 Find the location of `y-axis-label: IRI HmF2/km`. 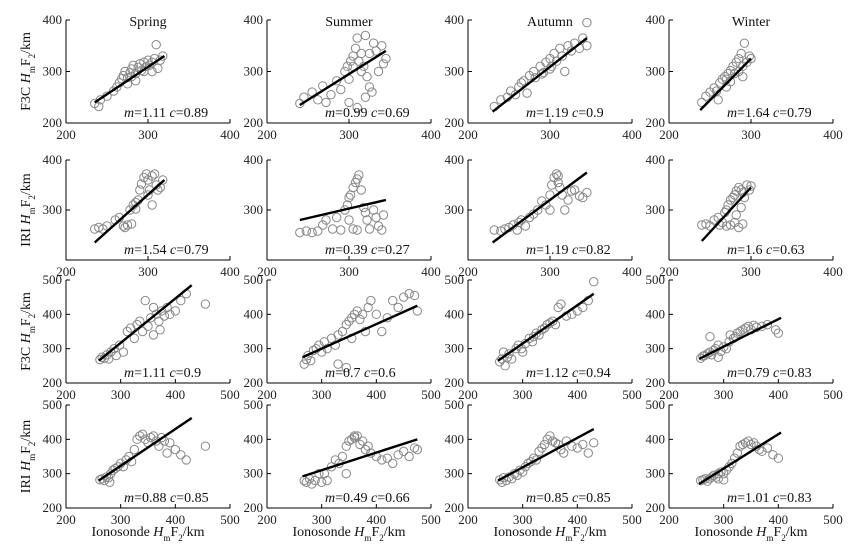

y-axis-label: IRI HmF2/km is located at coordinates (28, 209).